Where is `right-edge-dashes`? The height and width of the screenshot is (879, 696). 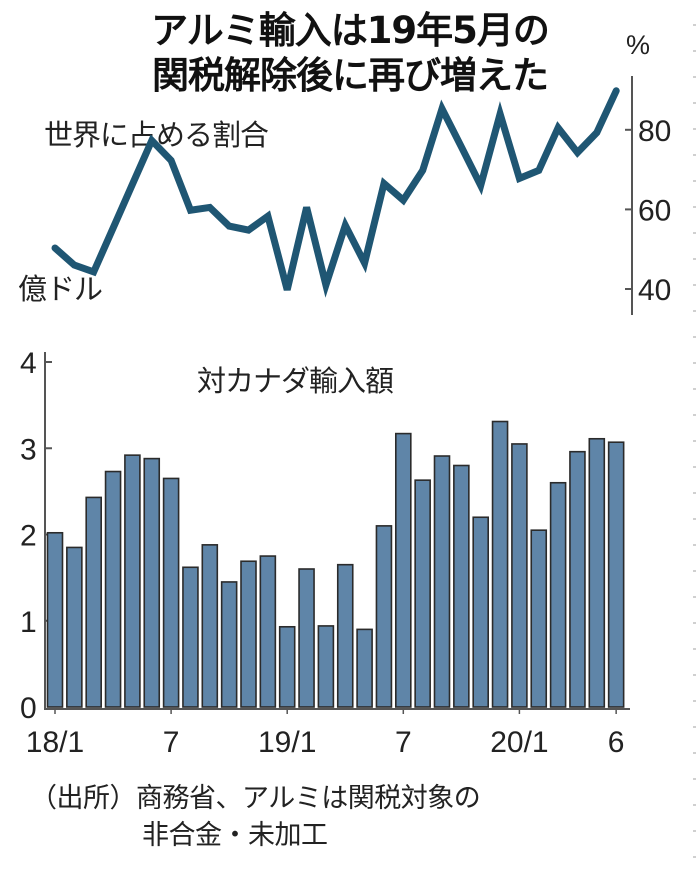 right-edge-dashes is located at coordinates (694, 439).